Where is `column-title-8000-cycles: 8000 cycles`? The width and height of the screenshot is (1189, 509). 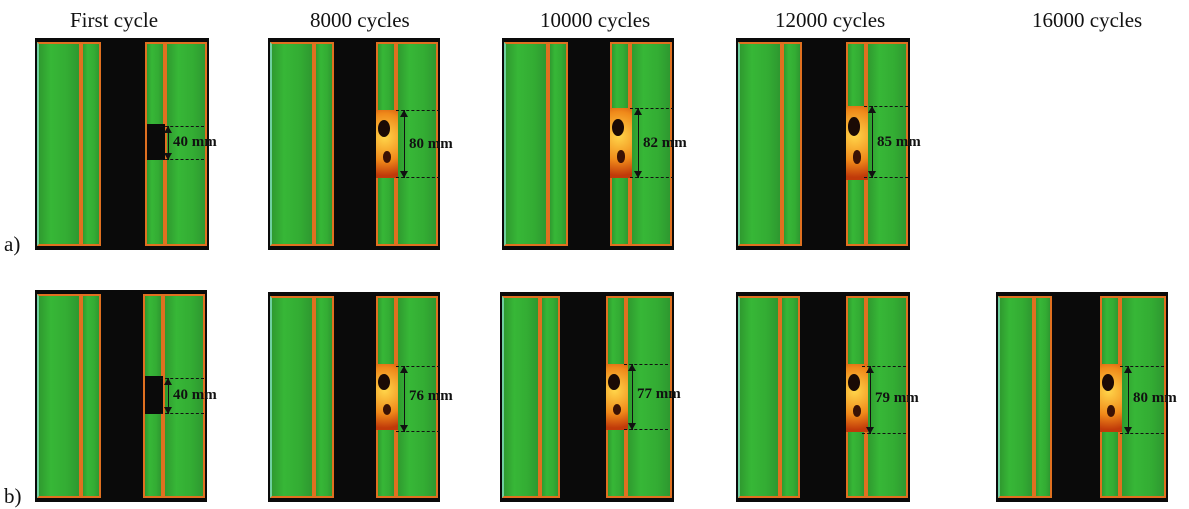
column-title-8000-cycles: 8000 cycles is located at coordinates (360, 20).